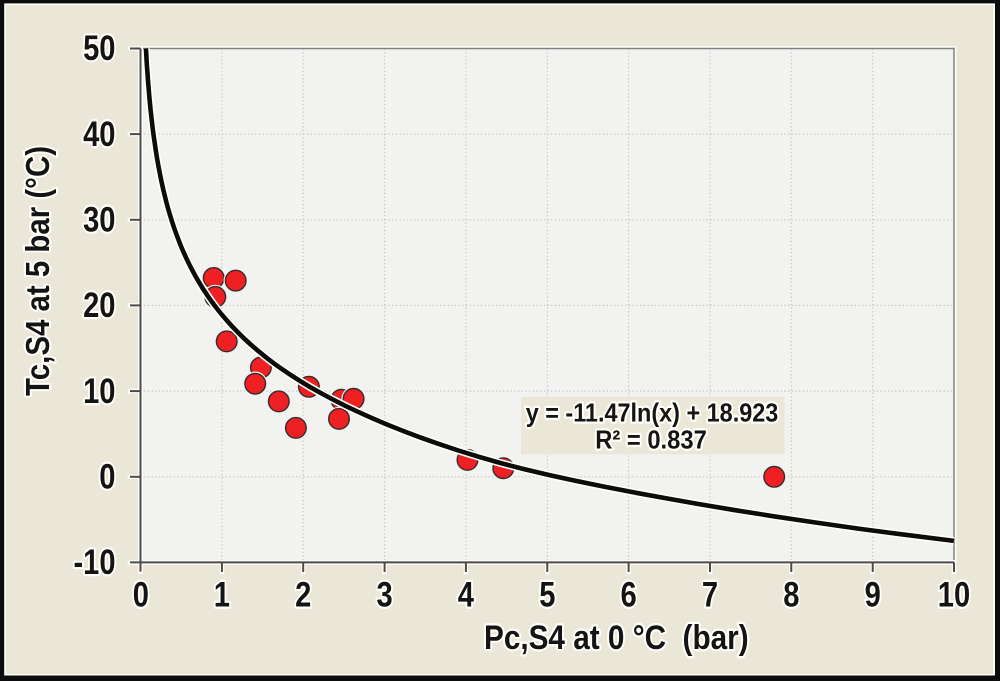 The width and height of the screenshot is (1000, 681). What do you see at coordinates (710, 594) in the screenshot?
I see `svg-text: 7` at bounding box center [710, 594].